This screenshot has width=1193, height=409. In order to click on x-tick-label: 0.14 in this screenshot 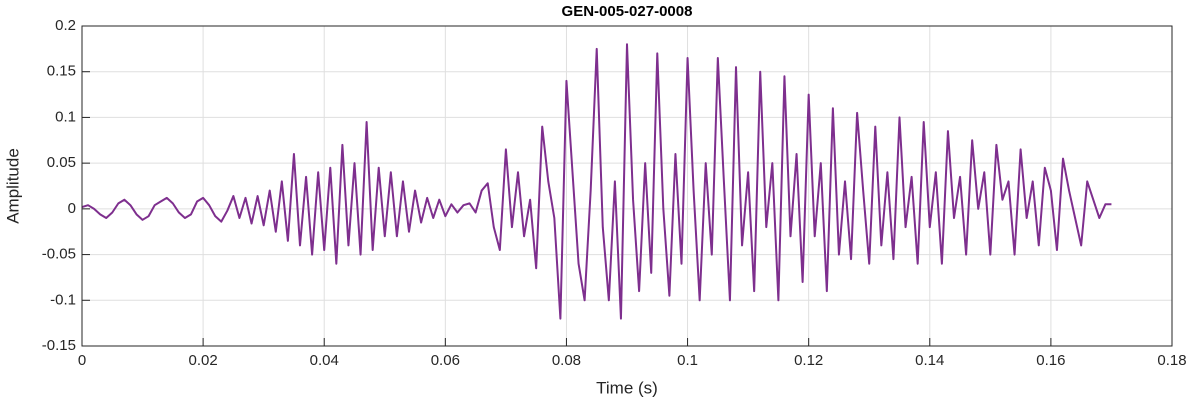, I will do `click(929, 360)`.